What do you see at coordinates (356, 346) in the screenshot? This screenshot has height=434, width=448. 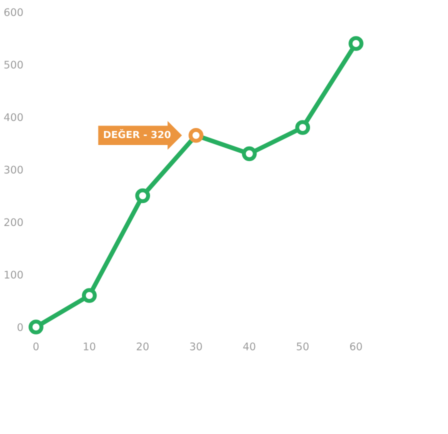 I see `x-tick-label: 60` at bounding box center [356, 346].